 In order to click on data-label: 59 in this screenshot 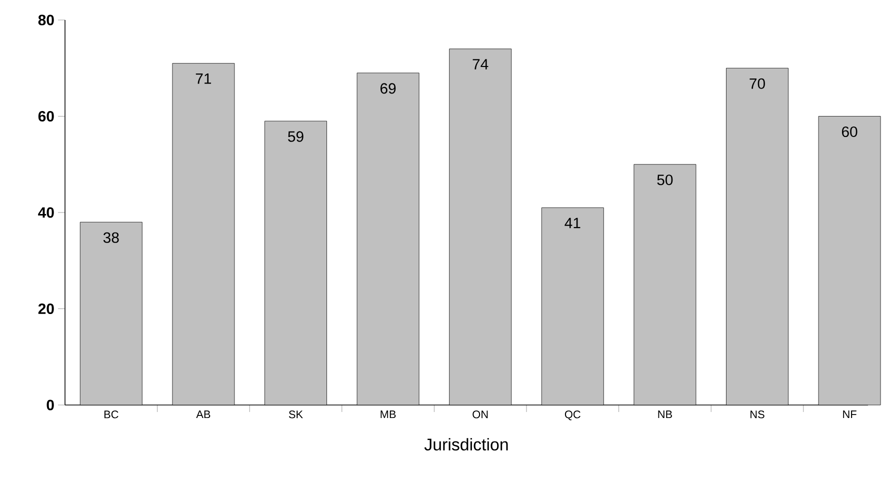, I will do `click(296, 136)`.